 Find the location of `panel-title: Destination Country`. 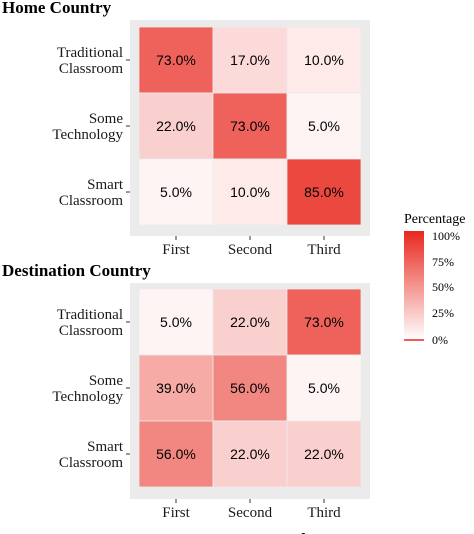

panel-title: Destination Country is located at coordinates (76, 270).